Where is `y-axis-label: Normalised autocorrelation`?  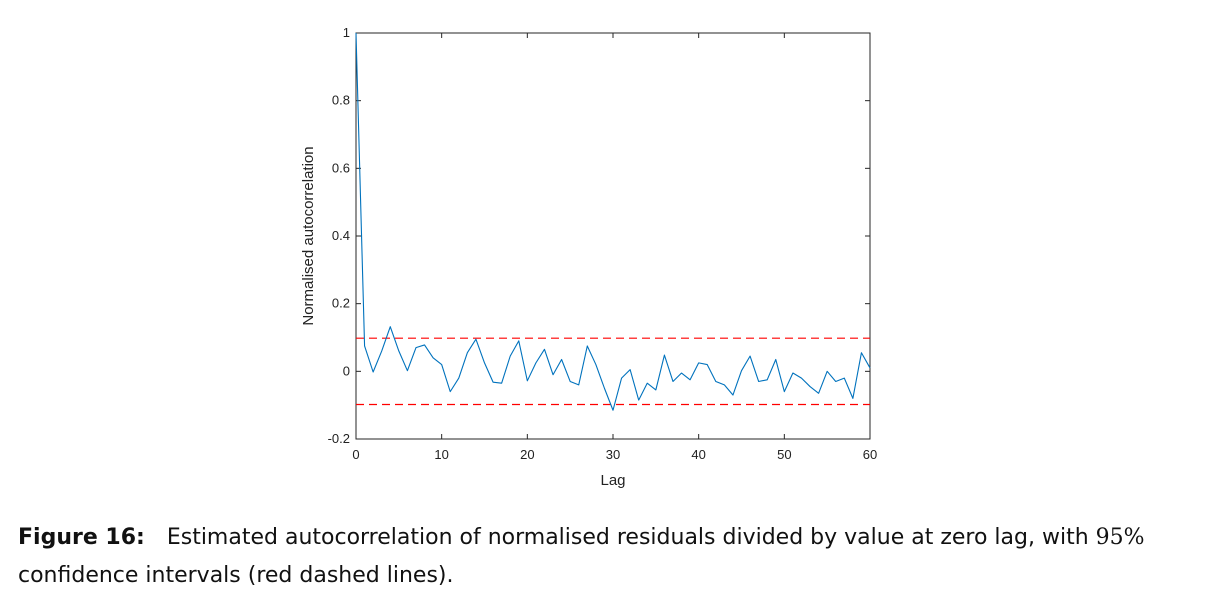
y-axis-label: Normalised autocorrelation is located at coordinates (308, 235).